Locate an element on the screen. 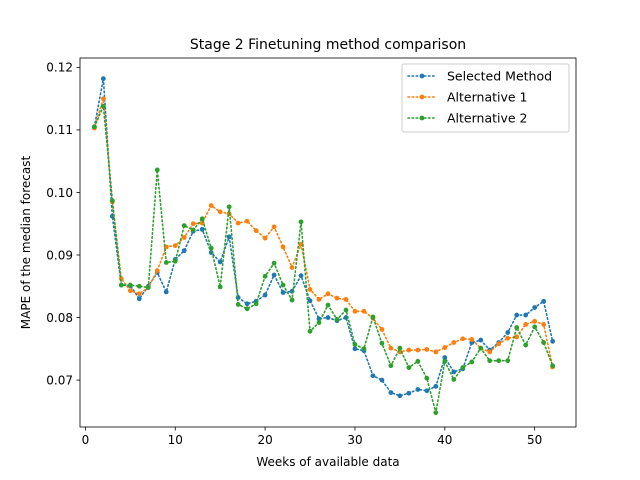 The image size is (640, 480). y-tick-label: 0.08 is located at coordinates (59, 318).